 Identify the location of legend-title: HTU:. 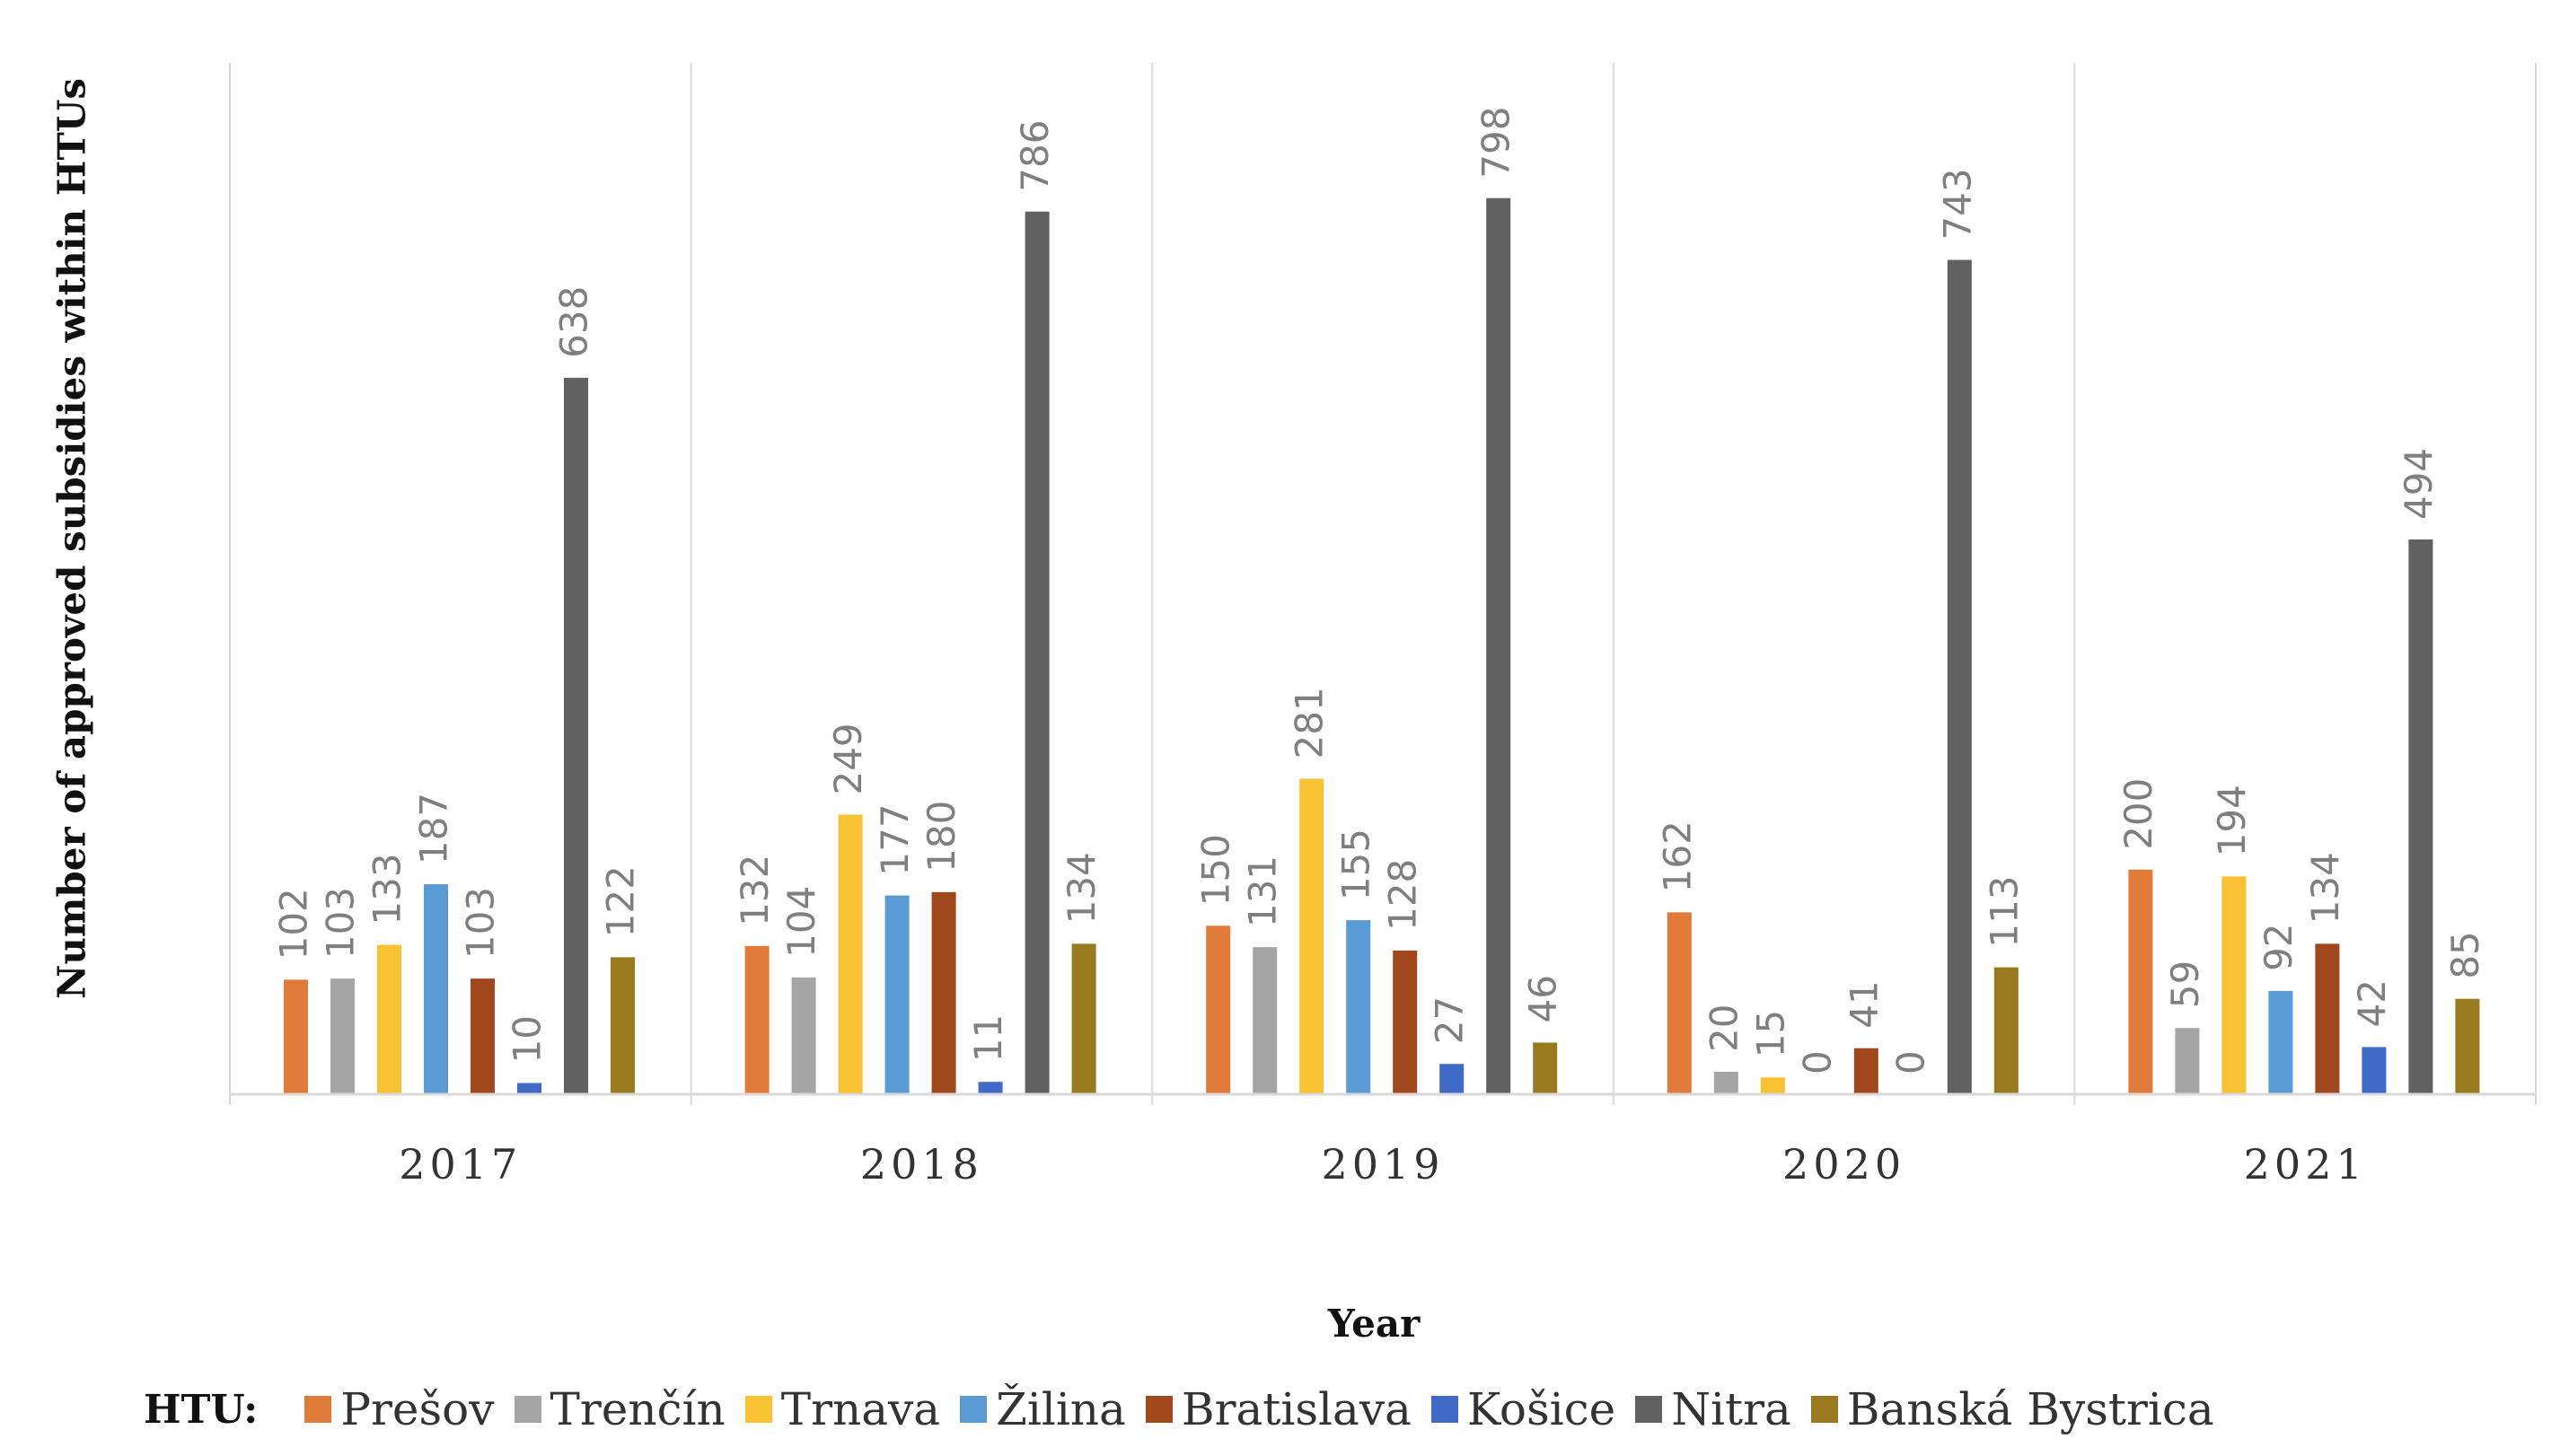
(201, 1409).